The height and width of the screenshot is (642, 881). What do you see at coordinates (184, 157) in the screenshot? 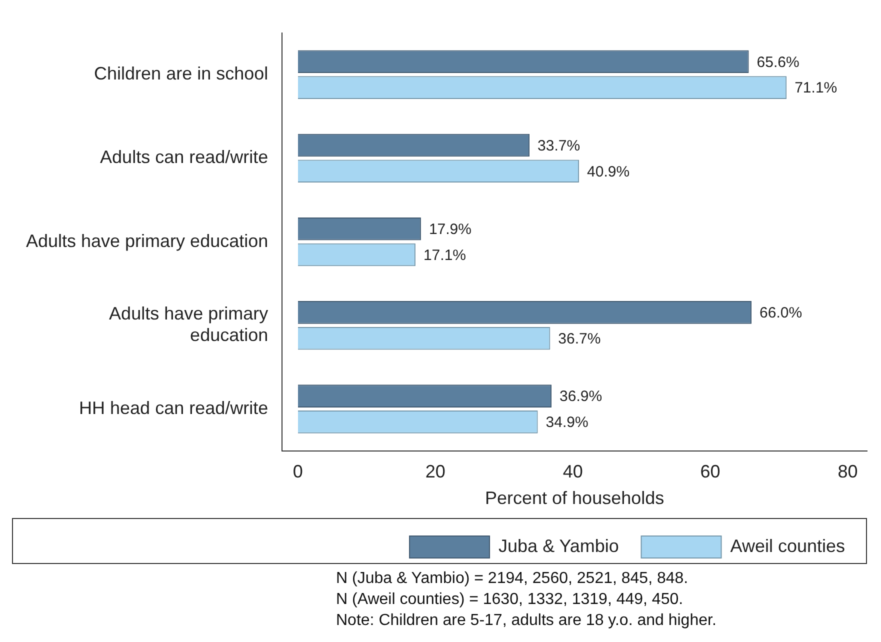
I see `y-tick-label: Adults can read/write` at bounding box center [184, 157].